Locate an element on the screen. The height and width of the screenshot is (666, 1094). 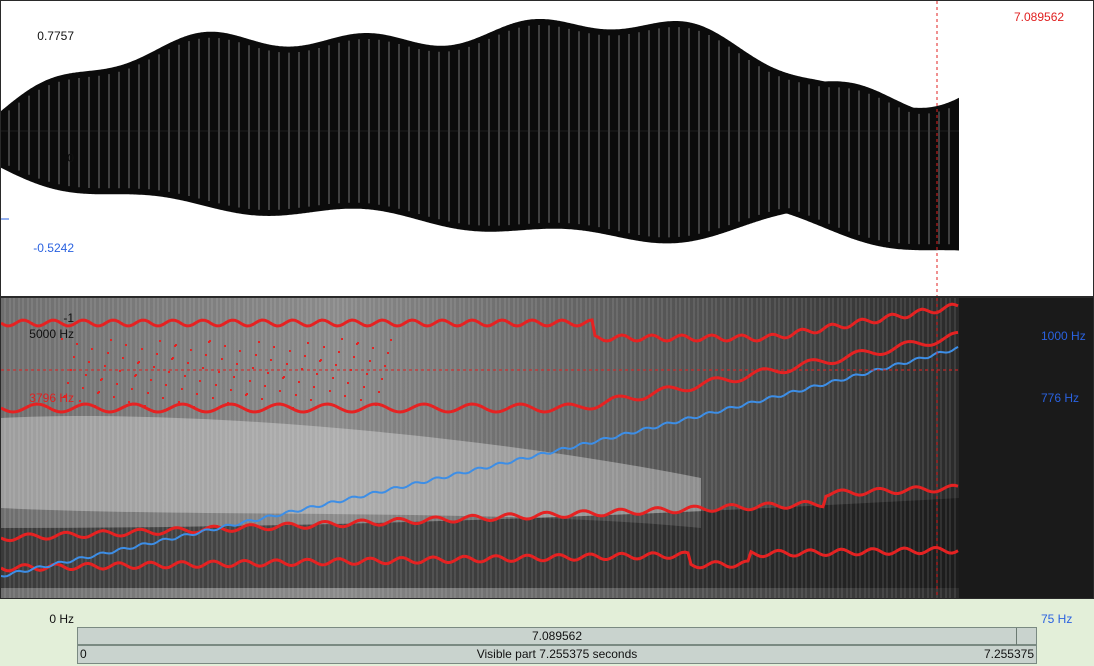
spectrogram-freq-cursor-label: 3796 Hz is located at coordinates (51, 398).